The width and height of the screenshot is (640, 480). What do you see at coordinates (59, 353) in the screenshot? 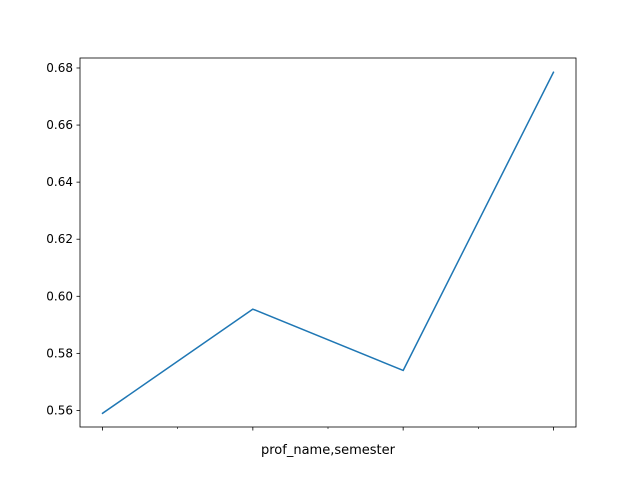
I see `y-tick-label: 0.58` at bounding box center [59, 353].